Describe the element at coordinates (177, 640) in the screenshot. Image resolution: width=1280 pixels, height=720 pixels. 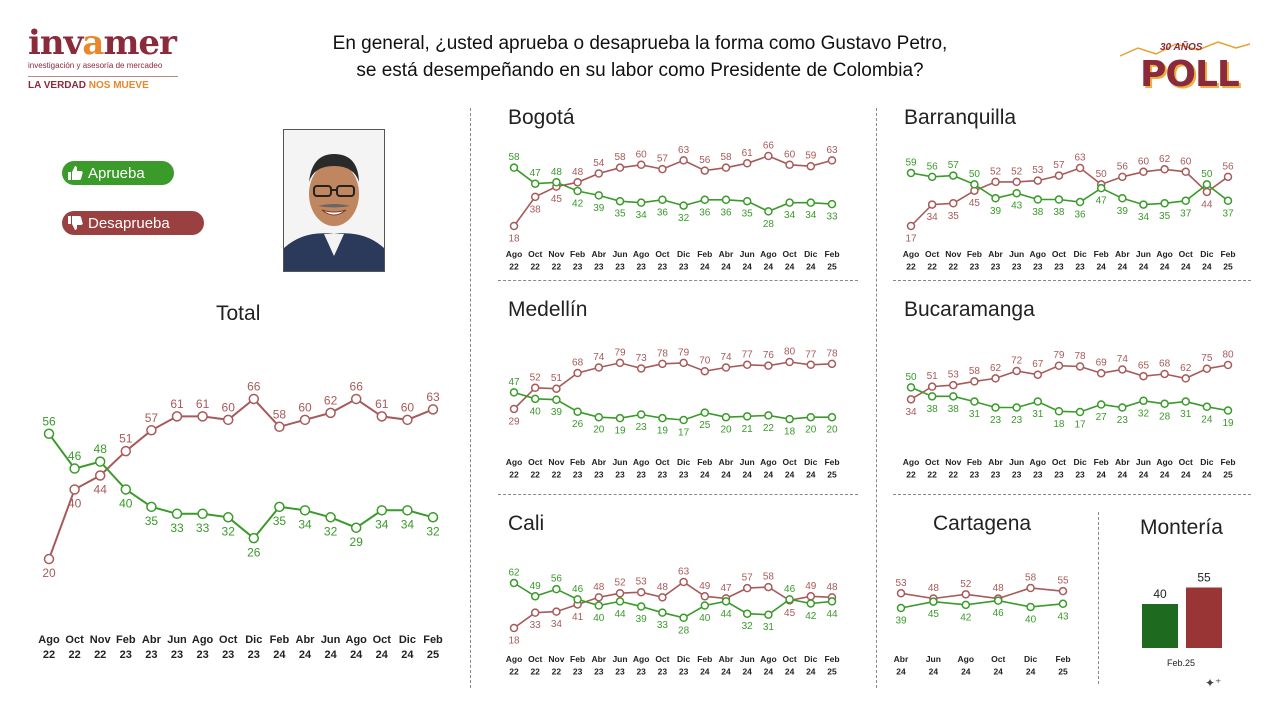
I see `total-tick-month: Jun` at that location.